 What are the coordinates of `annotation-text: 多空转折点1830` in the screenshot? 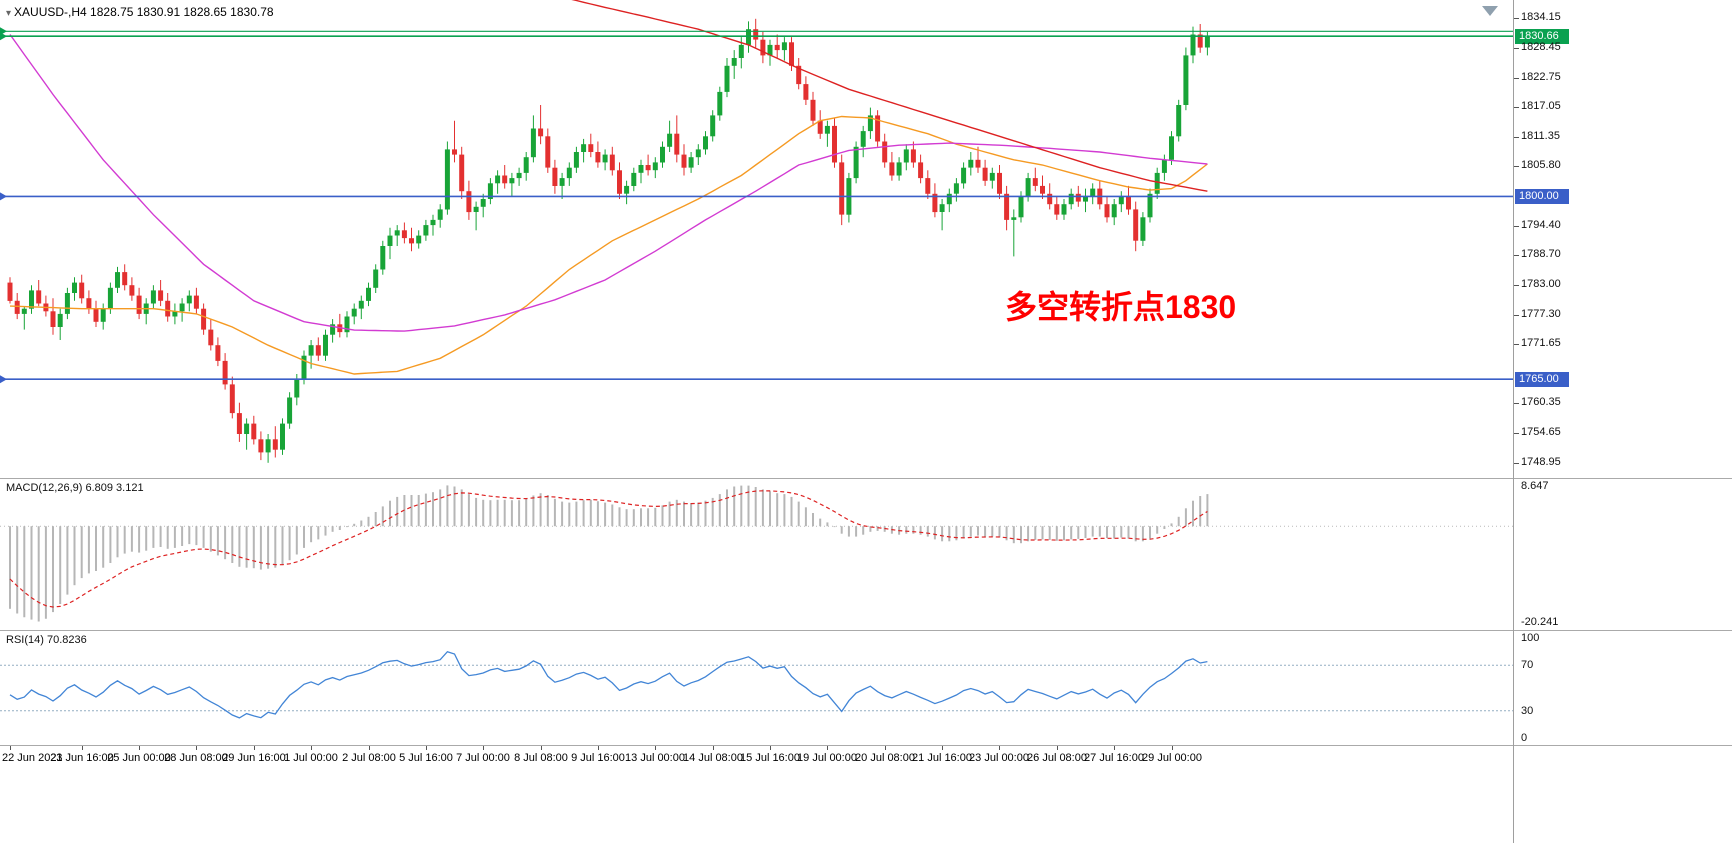 It's located at (1121, 307).